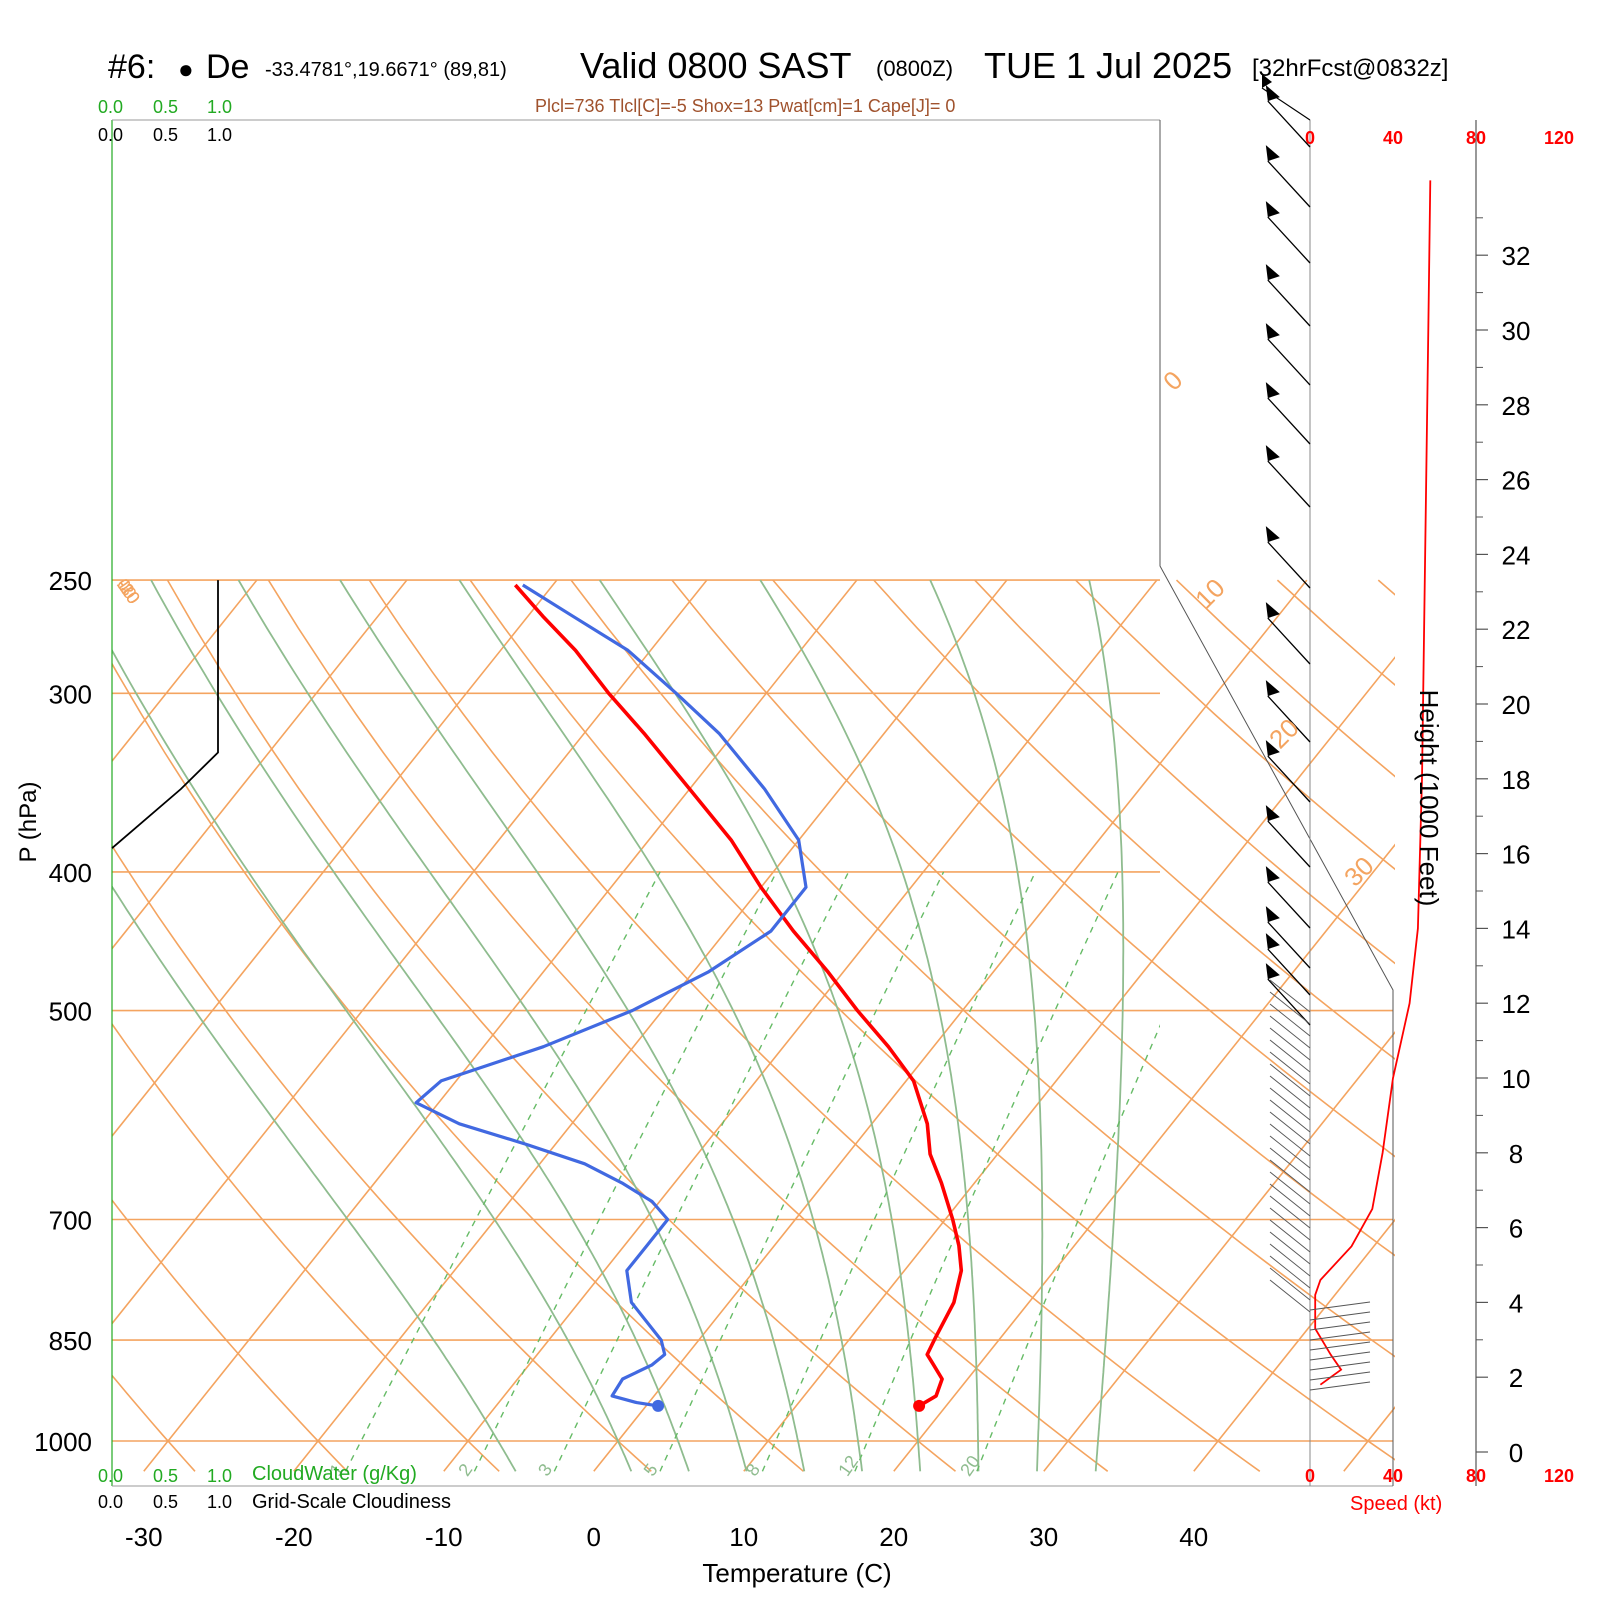 Image resolution: width=1600 pixels, height=1600 pixels. What do you see at coordinates (1516, 331) in the screenshot?
I see `height-tick-label: 30` at bounding box center [1516, 331].